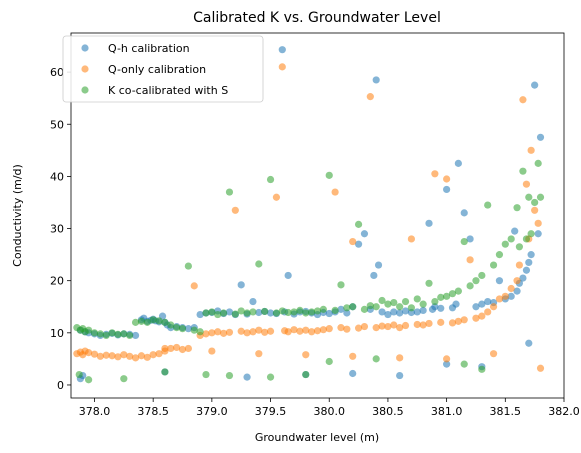  I want to click on y-tick-label-3: 30, so click(57, 229).